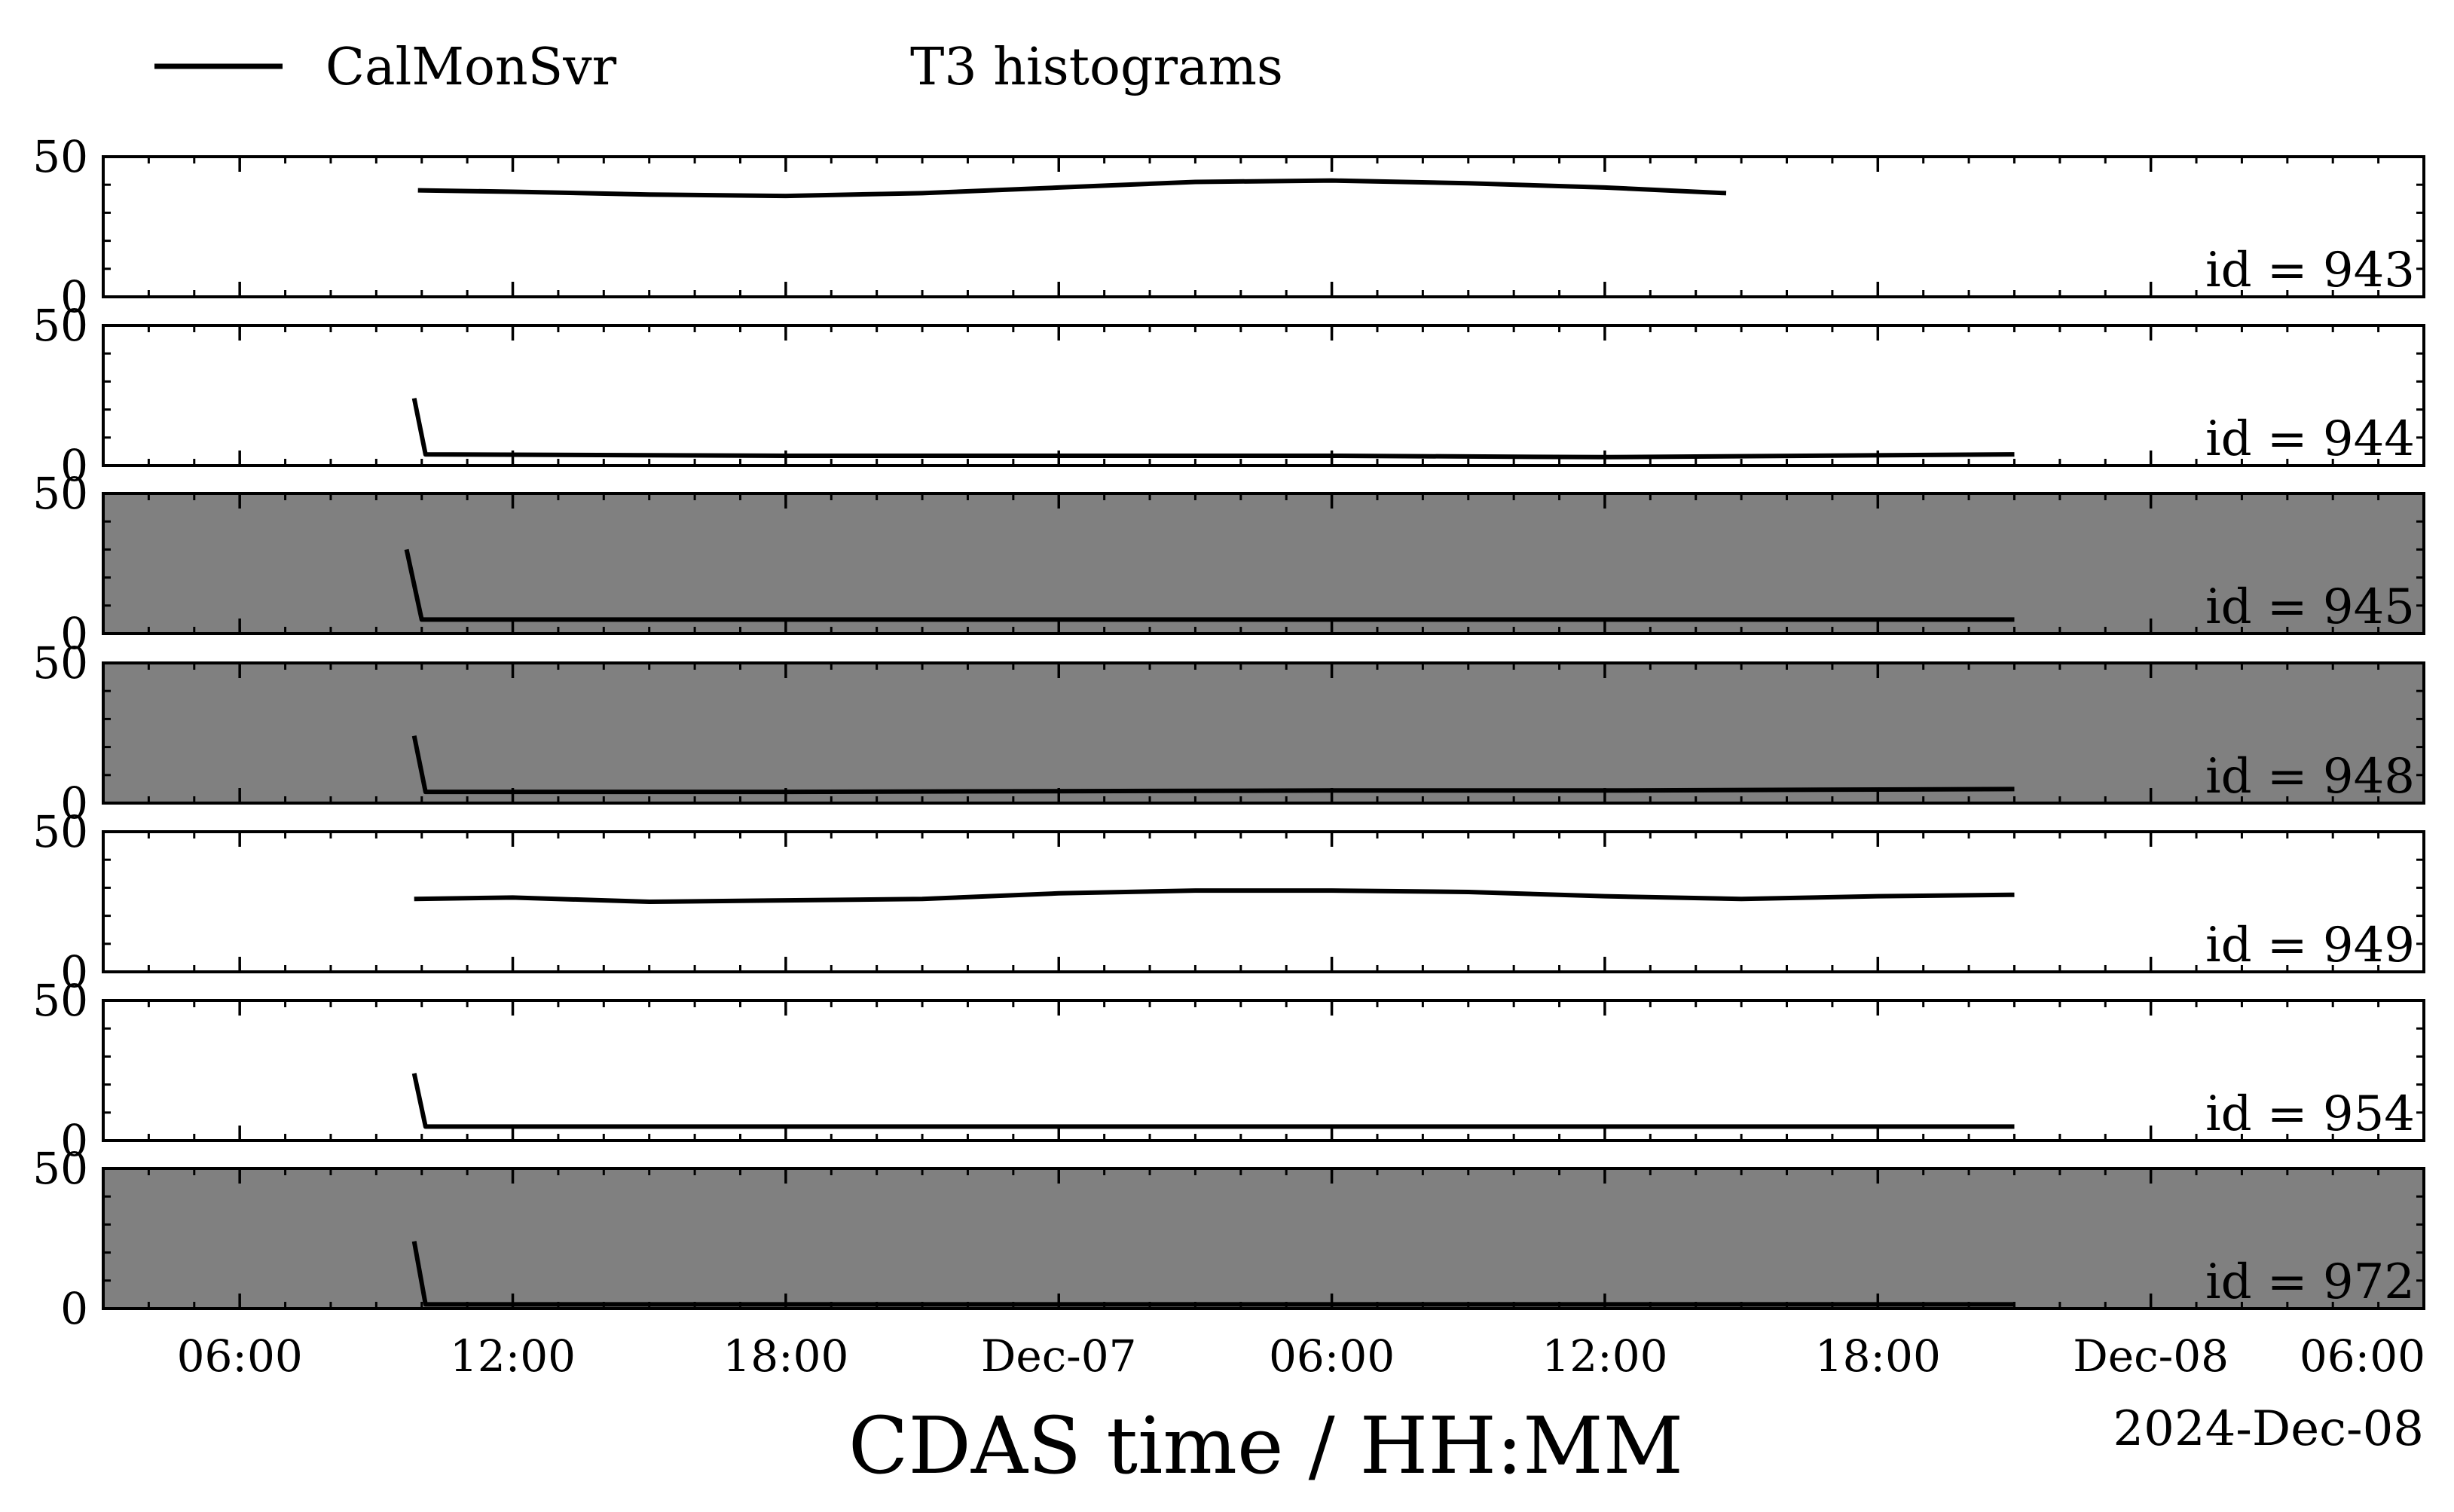 The height and width of the screenshot is (1512, 2454). I want to click on x-tick-label: Dec-08, so click(2151, 1356).